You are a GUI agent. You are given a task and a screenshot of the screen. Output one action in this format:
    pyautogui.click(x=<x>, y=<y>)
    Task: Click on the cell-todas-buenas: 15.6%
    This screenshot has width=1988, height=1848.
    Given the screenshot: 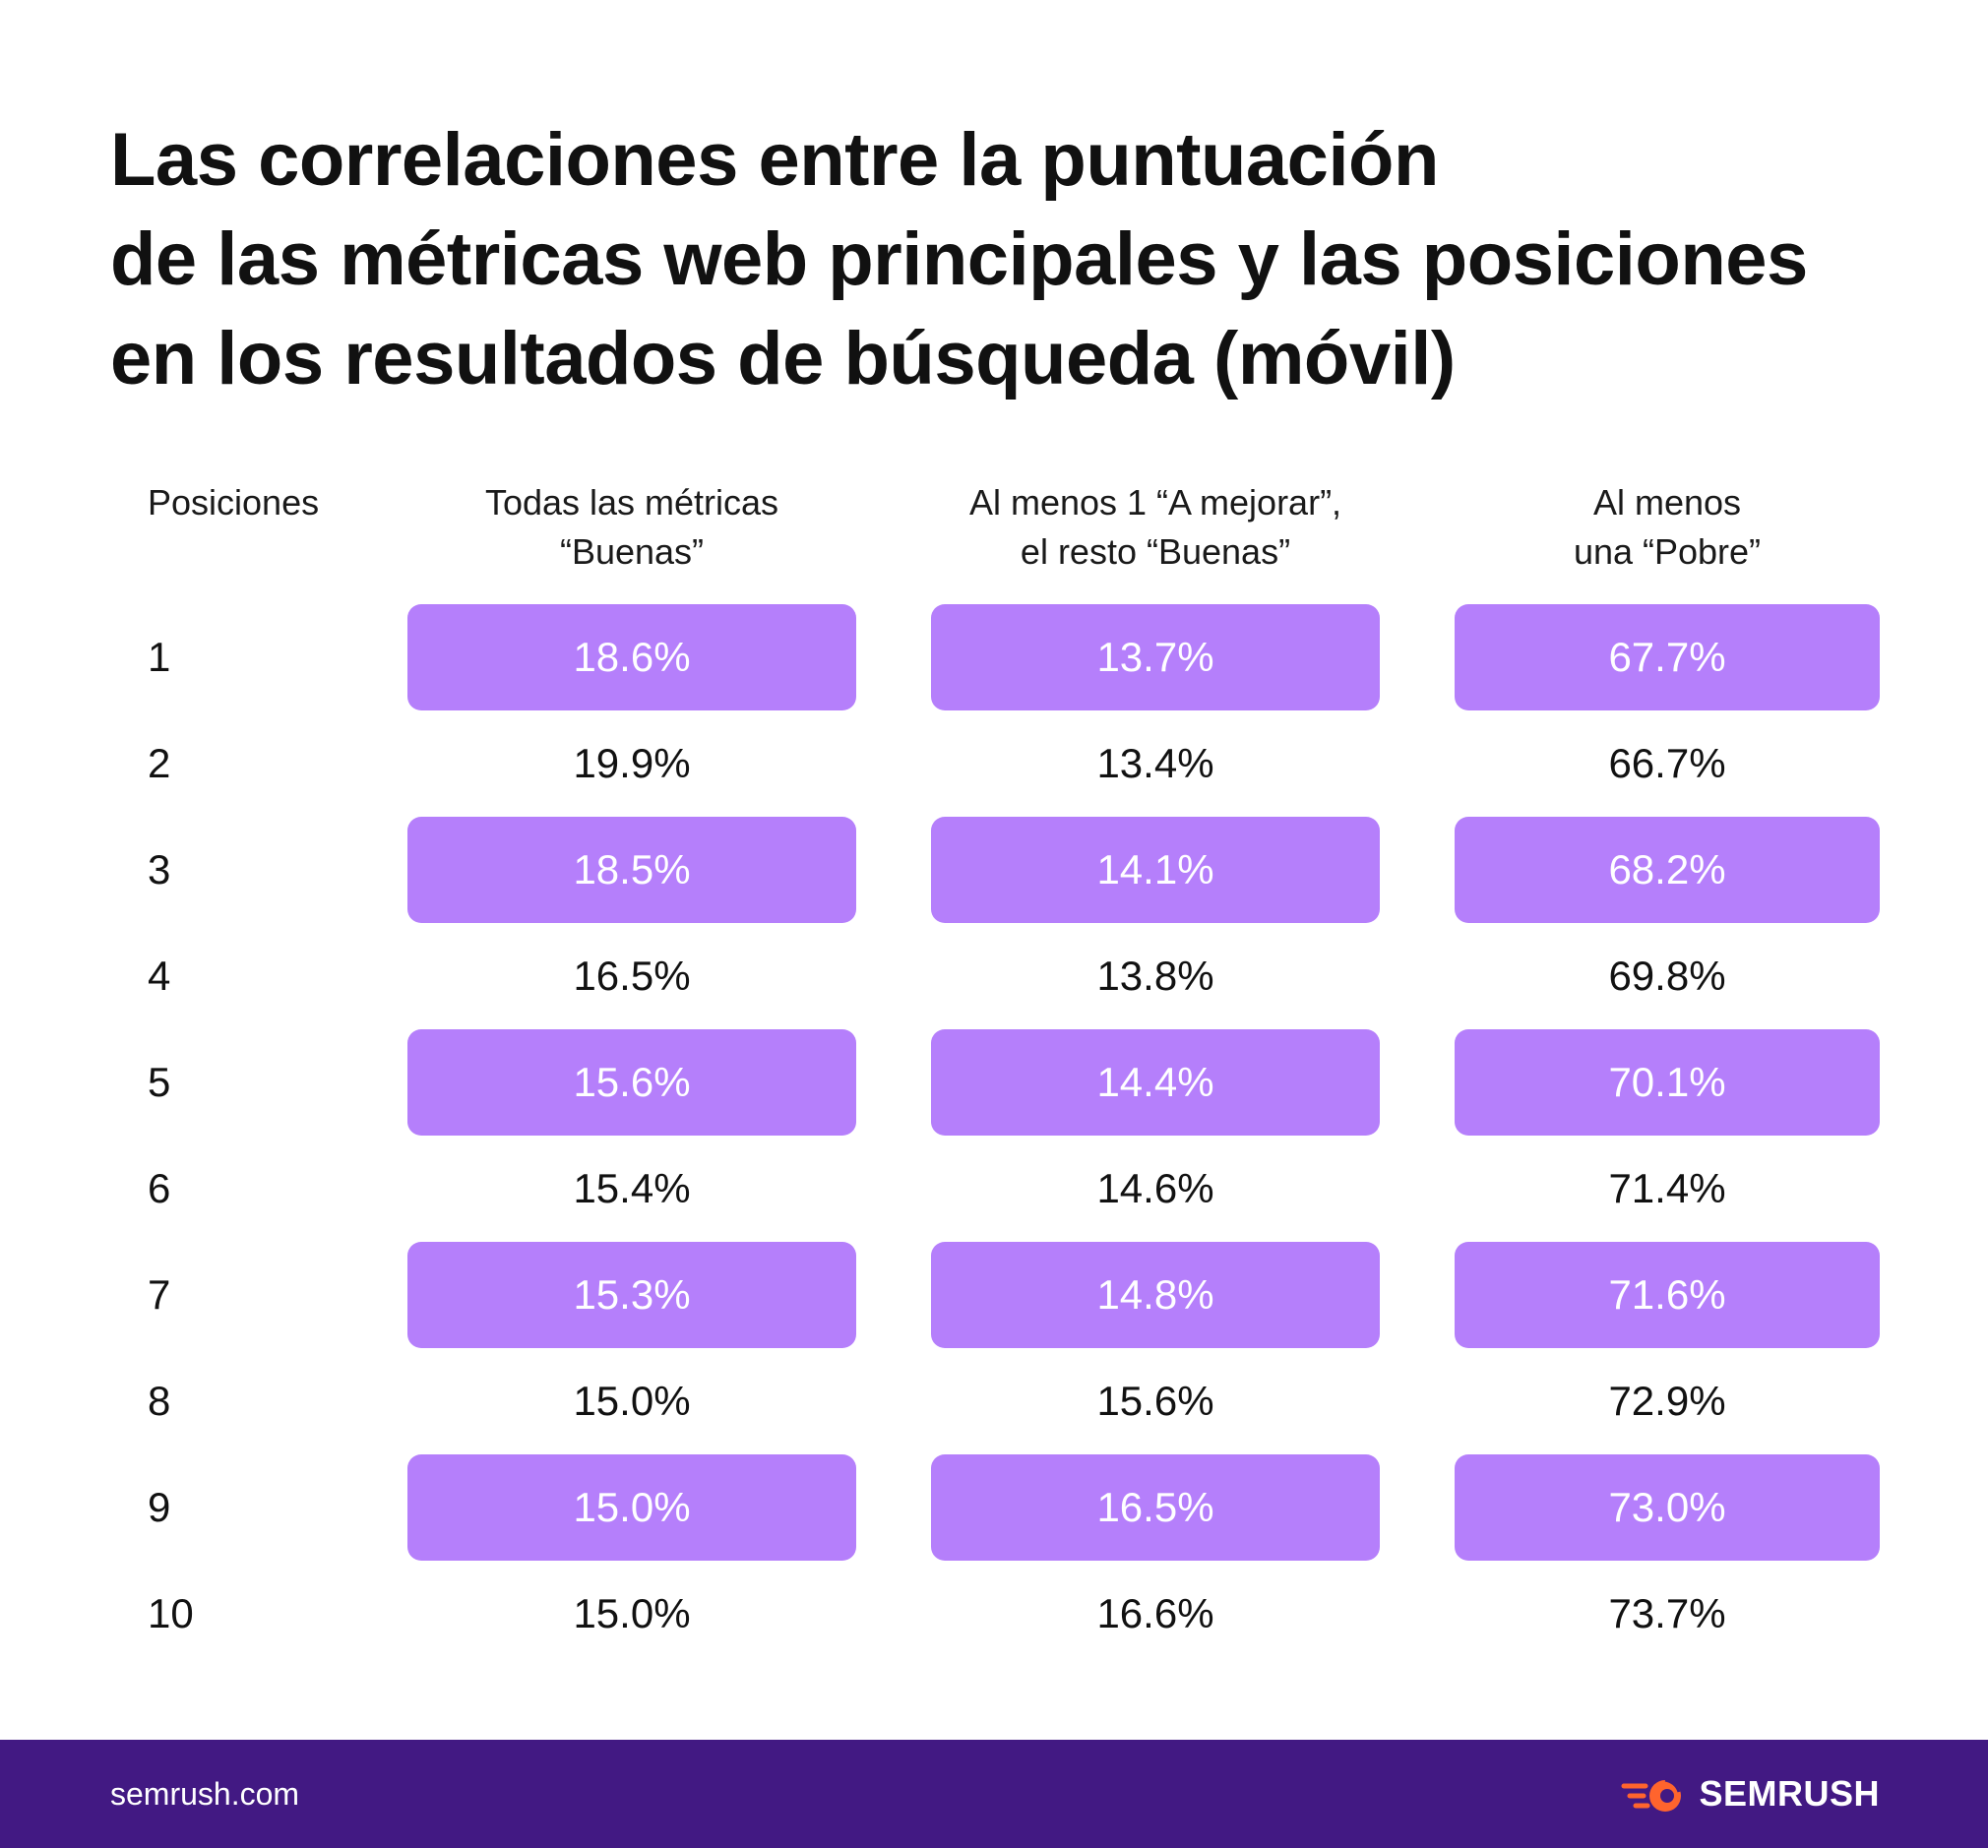 What is the action you would take?
    pyautogui.click(x=631, y=1082)
    